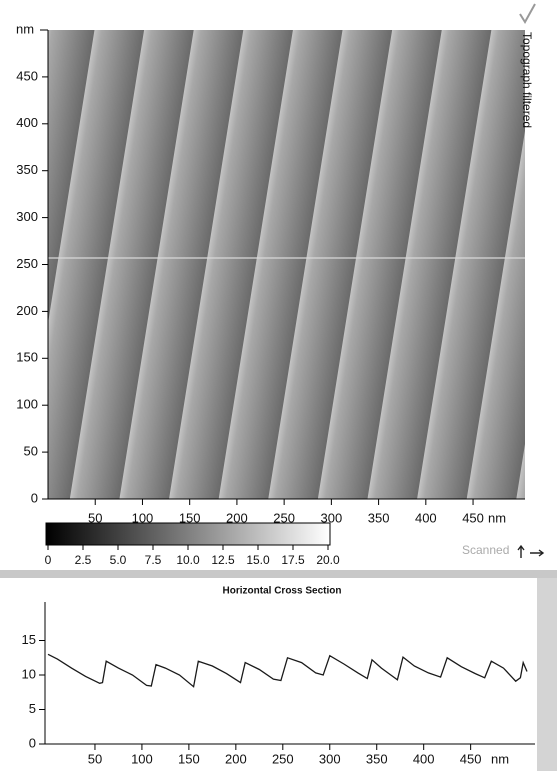  Describe the element at coordinates (527, 80) in the screenshot. I see `image-title: Topograph filtered` at that location.